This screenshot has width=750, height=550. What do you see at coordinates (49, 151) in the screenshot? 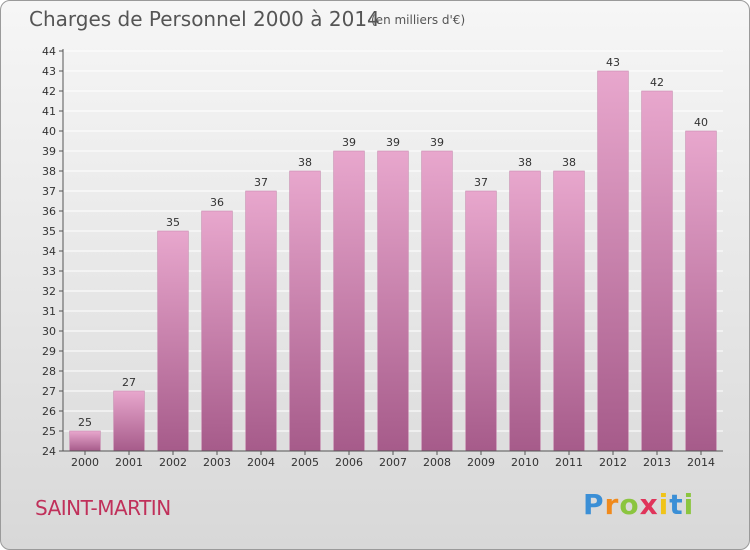
I see `y-tick-label: 39` at bounding box center [49, 151].